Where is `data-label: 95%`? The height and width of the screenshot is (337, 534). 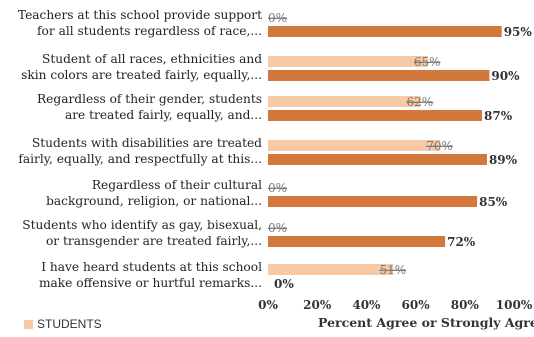 data-label: 95% is located at coordinates (518, 32).